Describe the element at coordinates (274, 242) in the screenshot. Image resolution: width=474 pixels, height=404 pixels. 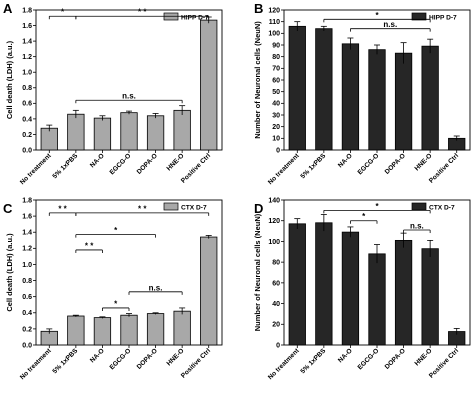
I see `y-tick-label: 100` at that location.